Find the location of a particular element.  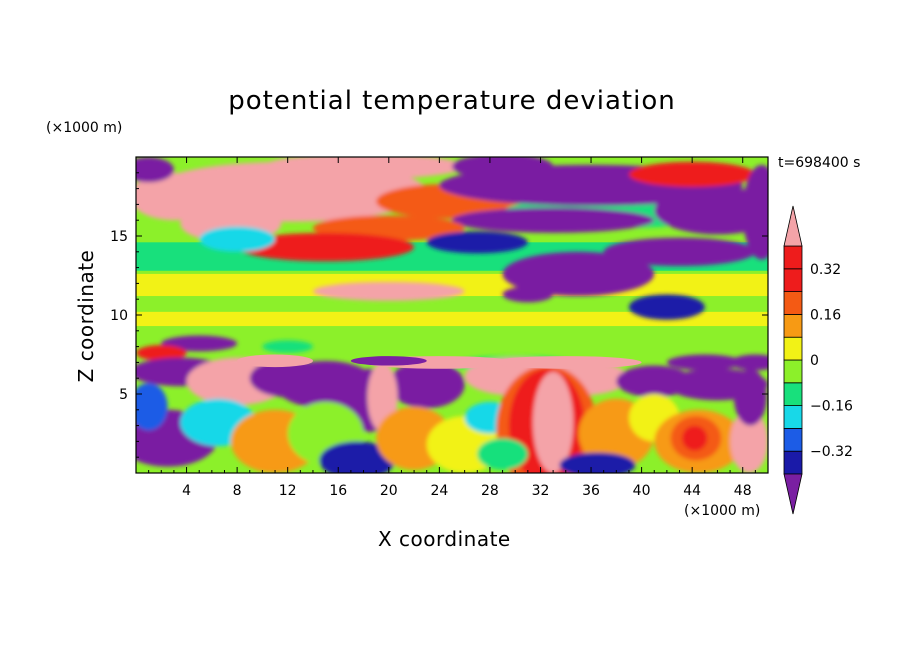

x-tick-label: 8 is located at coordinates (237, 491).